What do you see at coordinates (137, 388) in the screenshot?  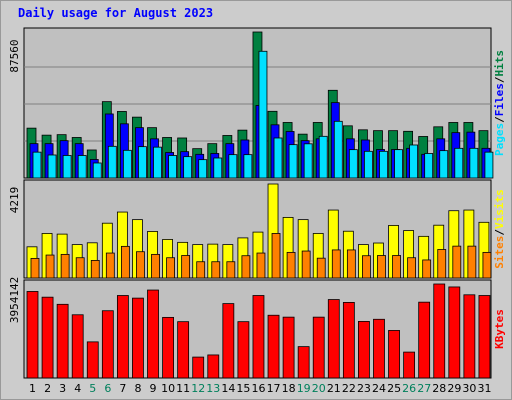 I see `x-tick-label: 8` at bounding box center [137, 388].